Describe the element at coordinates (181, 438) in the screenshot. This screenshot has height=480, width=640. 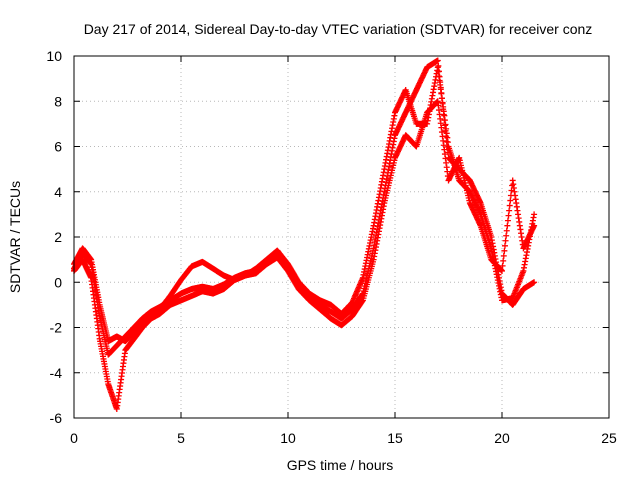
I see `x-tick-label: 5` at that location.